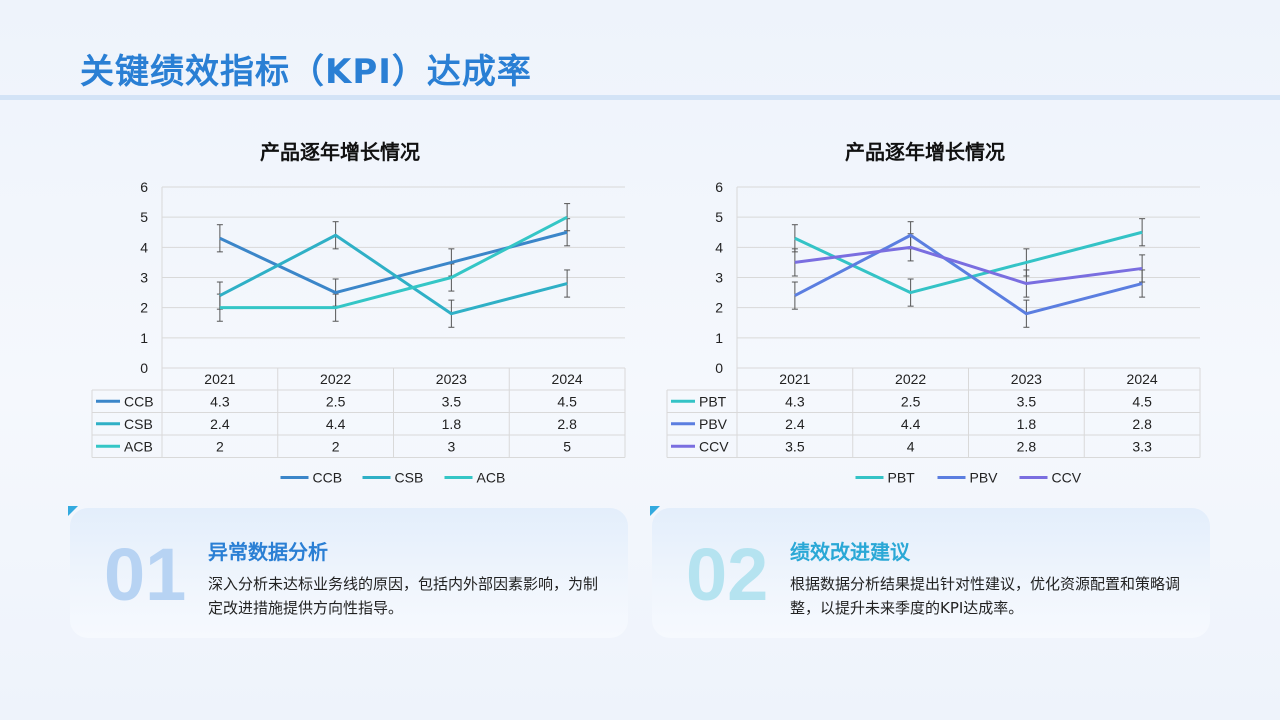 Image resolution: width=1280 pixels, height=720 pixels. What do you see at coordinates (727, 574) in the screenshot?
I see `card-number: 02` at bounding box center [727, 574].